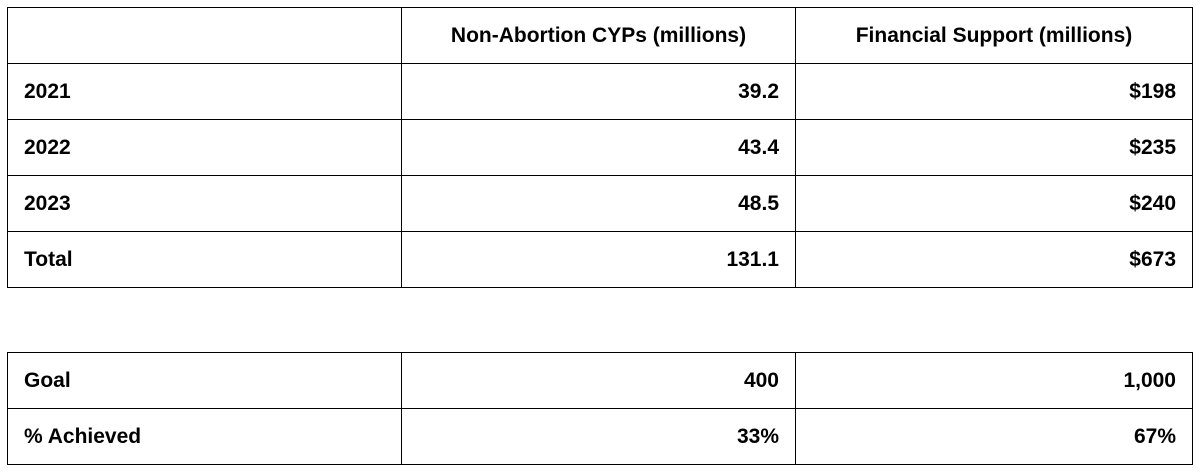  I want to click on header-cyps: Non-Abortion CYPs (millions), so click(598, 35).